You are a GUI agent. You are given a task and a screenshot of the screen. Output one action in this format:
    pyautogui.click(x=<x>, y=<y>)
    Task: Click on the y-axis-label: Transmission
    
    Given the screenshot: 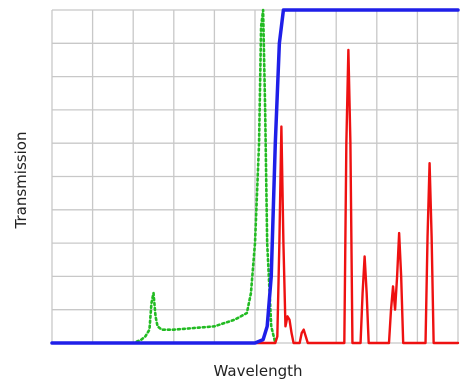 What is the action you would take?
    pyautogui.click(x=21, y=181)
    